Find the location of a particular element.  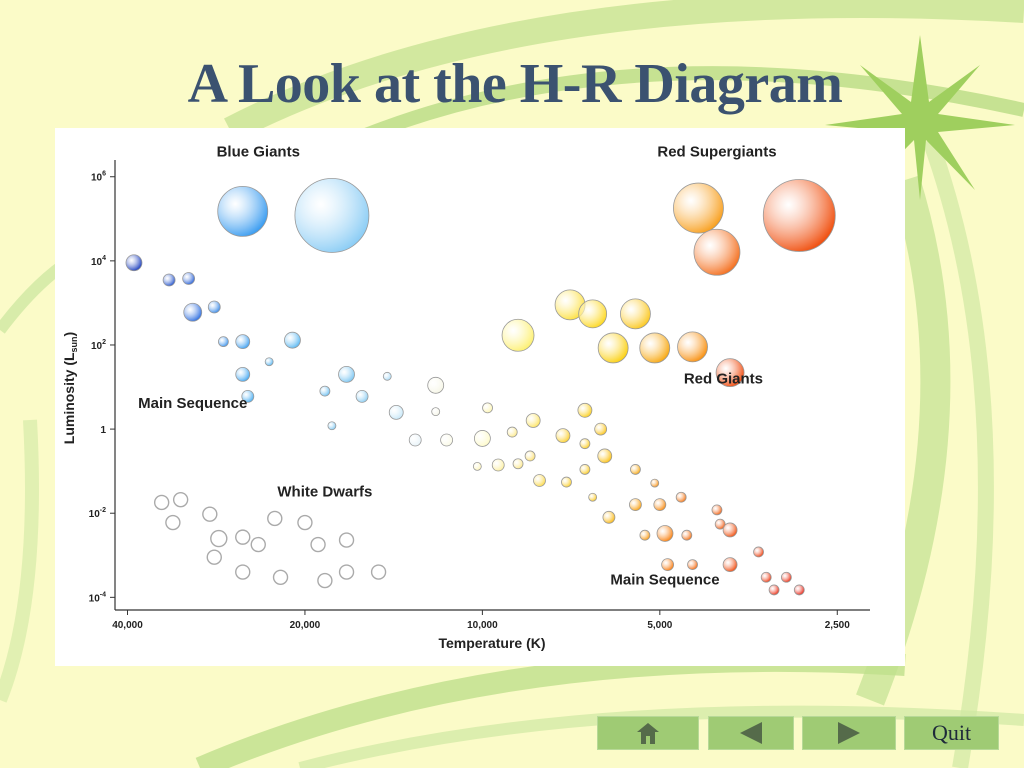

home-icon is located at coordinates (648, 733).